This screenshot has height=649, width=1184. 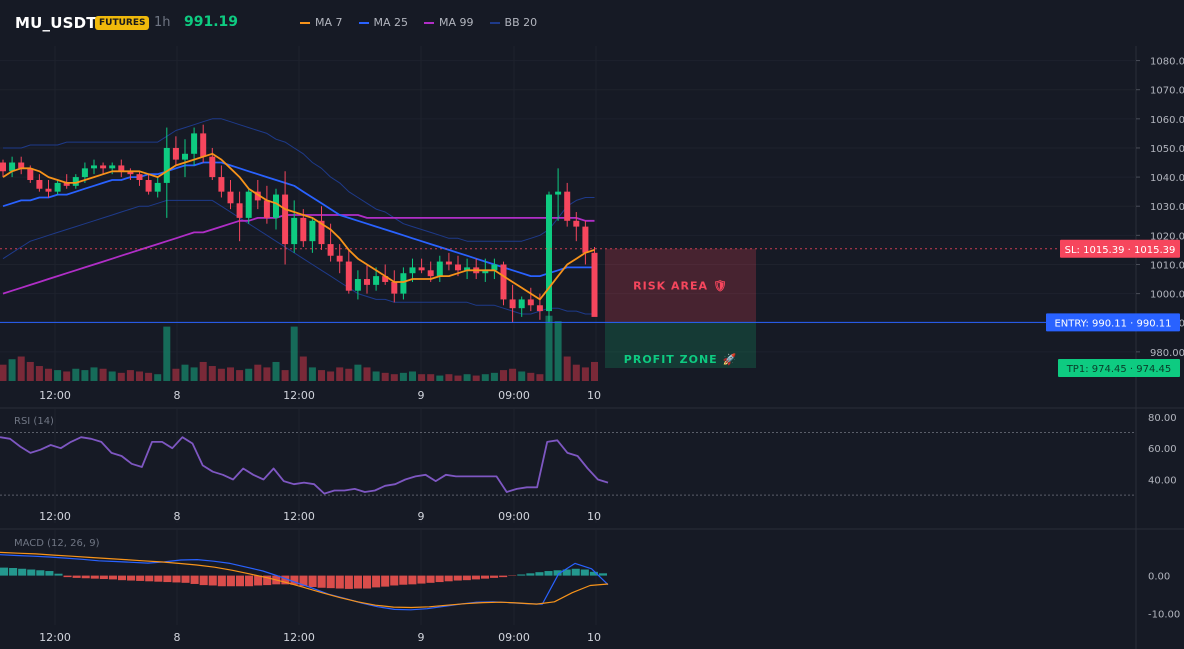 I want to click on legend-item: BB 20, so click(x=513, y=22).